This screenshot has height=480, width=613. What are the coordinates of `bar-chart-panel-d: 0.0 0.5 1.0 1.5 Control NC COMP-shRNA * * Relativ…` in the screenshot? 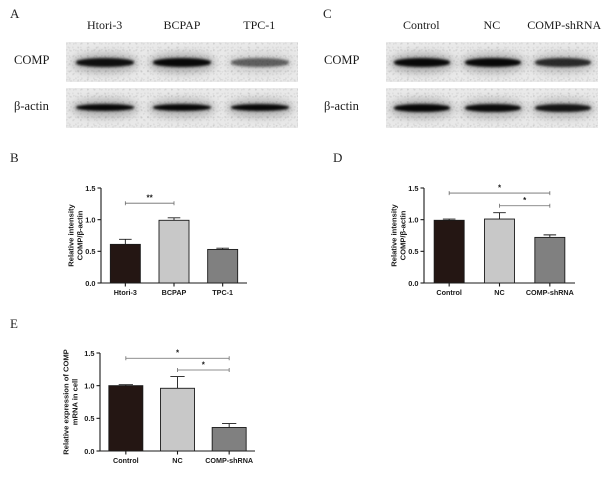 It's located at (480, 242).